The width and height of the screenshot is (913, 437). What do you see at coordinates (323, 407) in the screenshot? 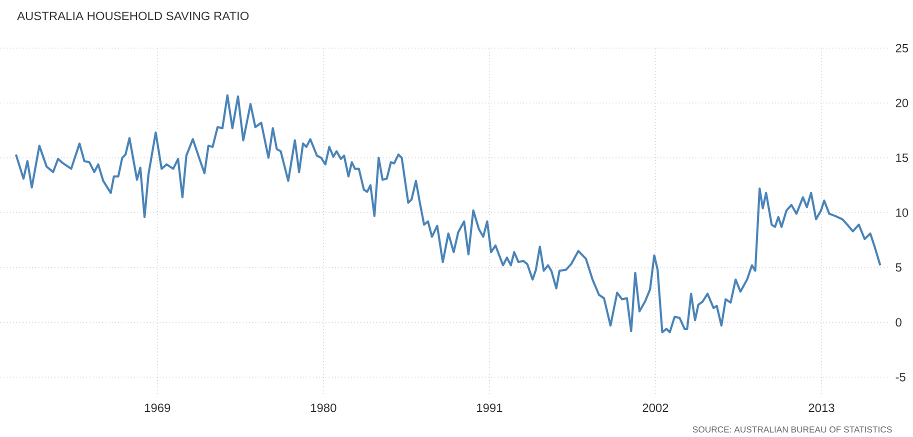
I see `x-tick-label: 1980` at bounding box center [323, 407].